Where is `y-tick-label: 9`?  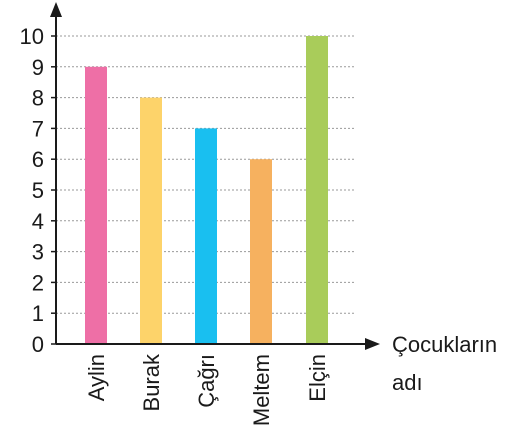
y-tick-label: 9 is located at coordinates (38, 67).